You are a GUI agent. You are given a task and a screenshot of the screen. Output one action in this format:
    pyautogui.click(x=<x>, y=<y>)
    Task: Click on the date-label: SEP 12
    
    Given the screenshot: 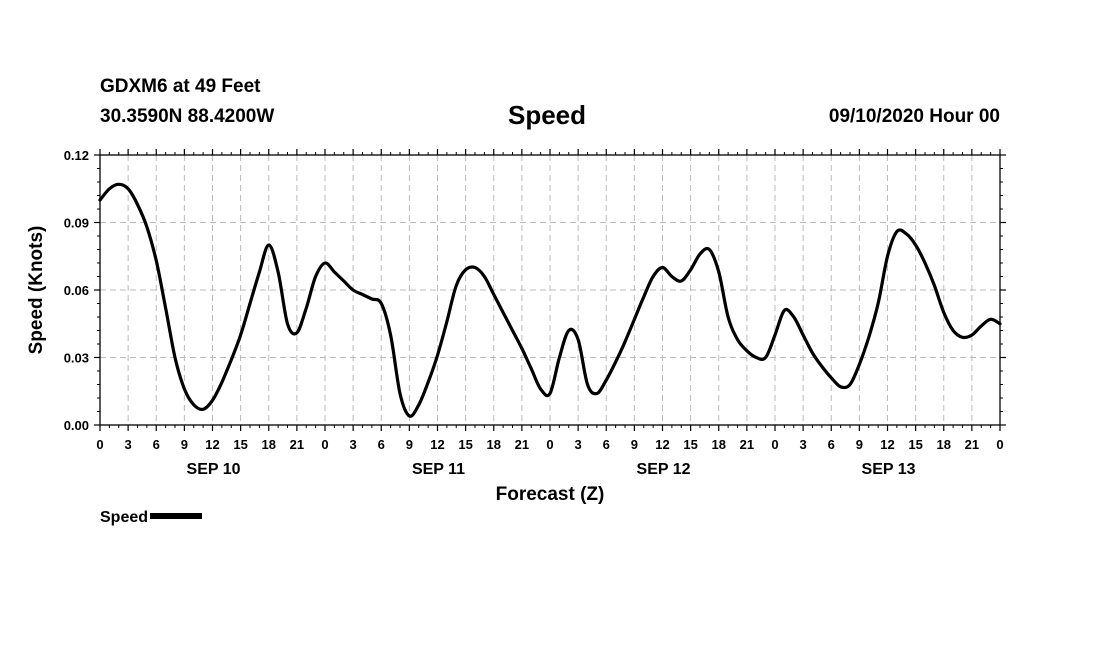 What is the action you would take?
    pyautogui.click(x=664, y=469)
    